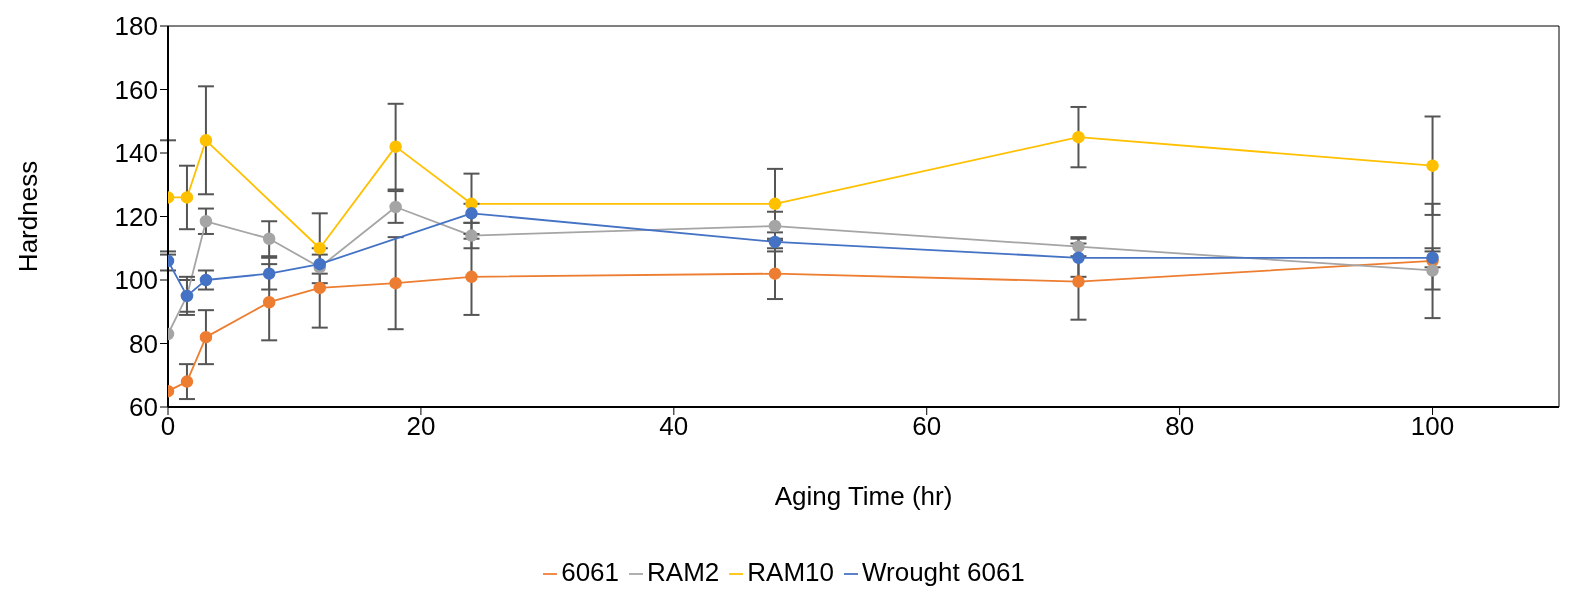  I want to click on y-tick-label: 60, so click(143, 407).